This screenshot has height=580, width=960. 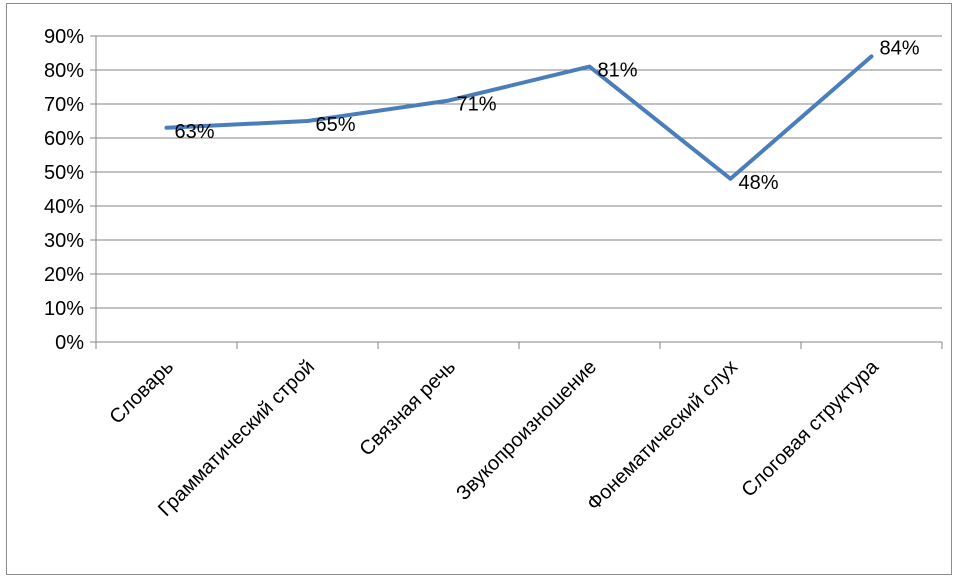 I want to click on data-label: 84%, so click(x=900, y=48).